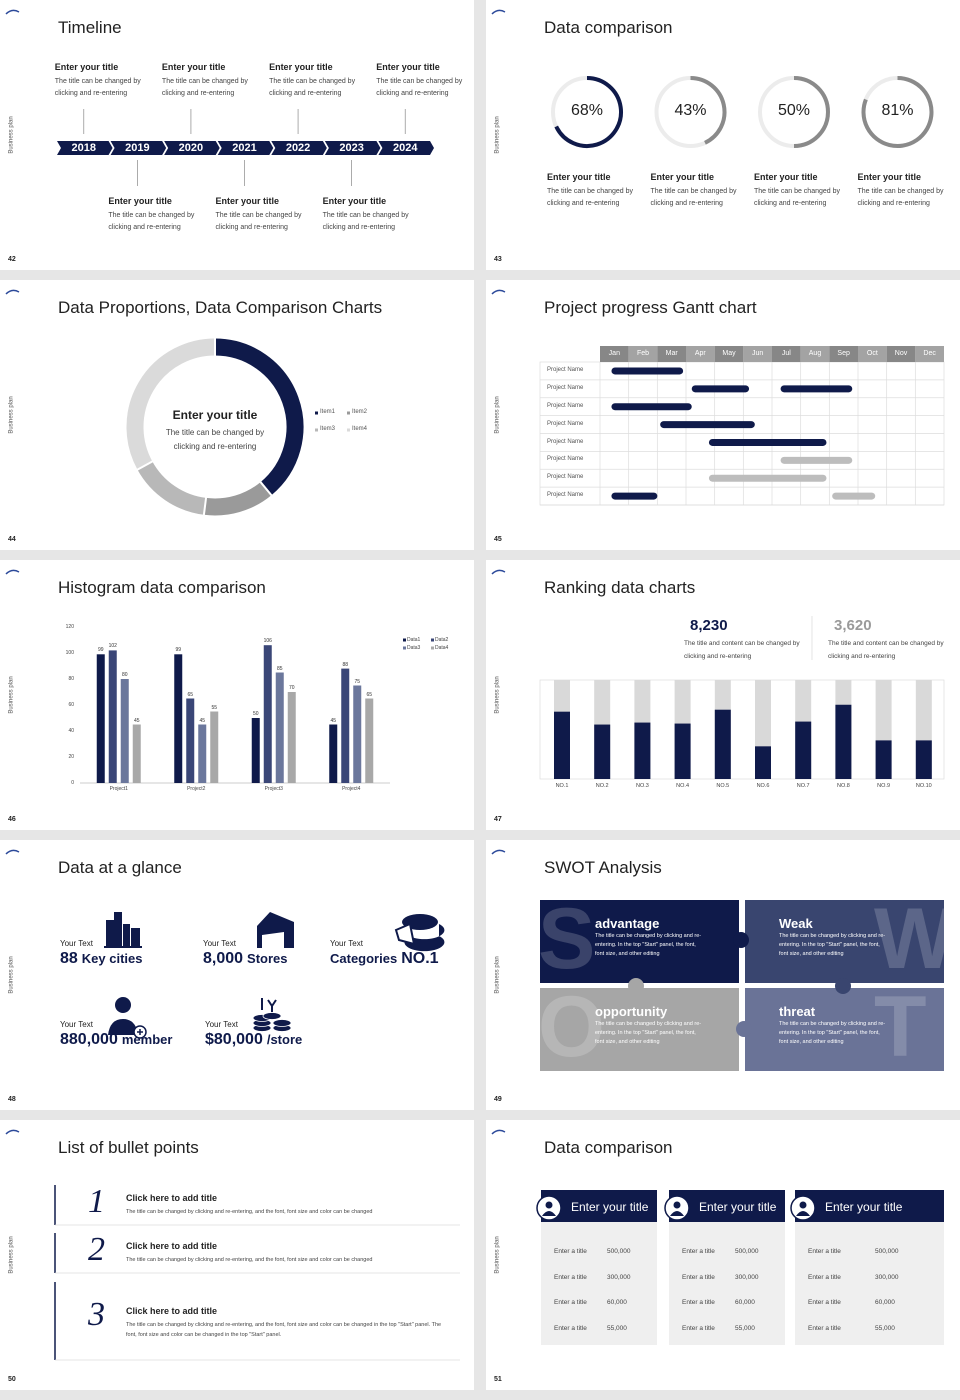 The image size is (960, 1400). Describe the element at coordinates (369, 694) in the screenshot. I see `value-label: 65` at that location.